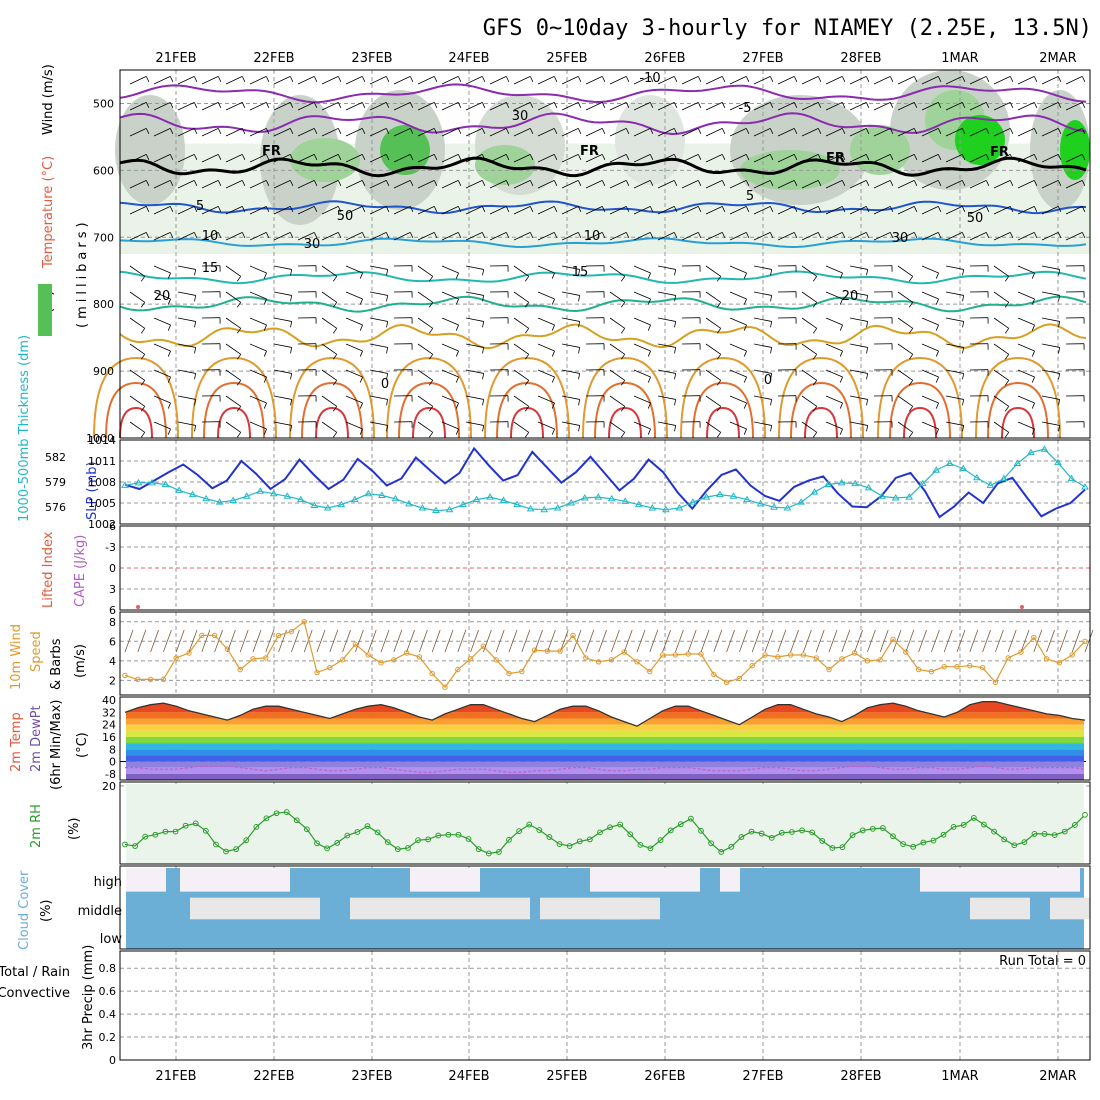 Image resolution: width=1100 pixels, height=1100 pixels. What do you see at coordinates (835, 158) in the screenshot?
I see `freezing-label: FR` at bounding box center [835, 158].